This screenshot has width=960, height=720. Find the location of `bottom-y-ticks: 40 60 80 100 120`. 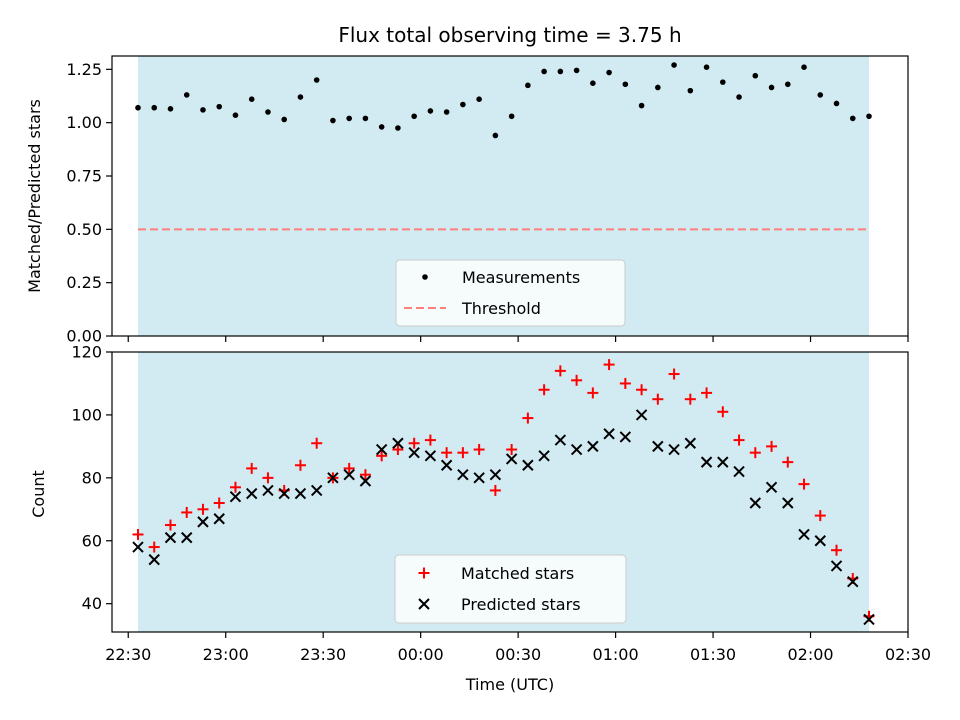

bottom-y-ticks: 40 60 80 100 120 is located at coordinates (91, 478).